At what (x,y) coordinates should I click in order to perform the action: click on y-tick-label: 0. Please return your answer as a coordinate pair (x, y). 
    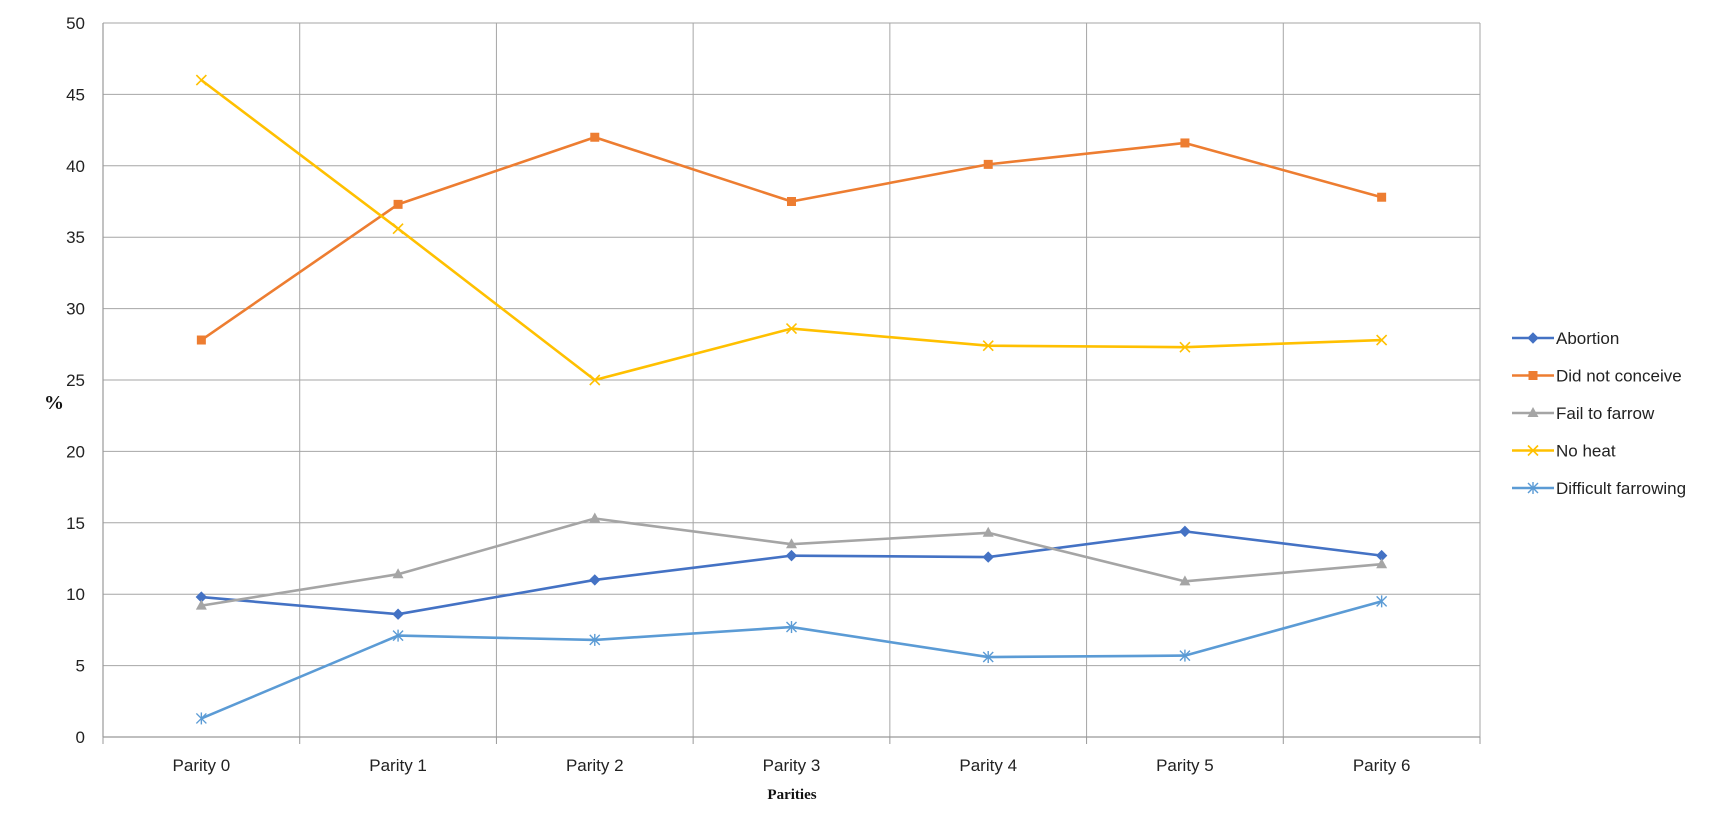
    Looking at the image, I should click on (80, 737).